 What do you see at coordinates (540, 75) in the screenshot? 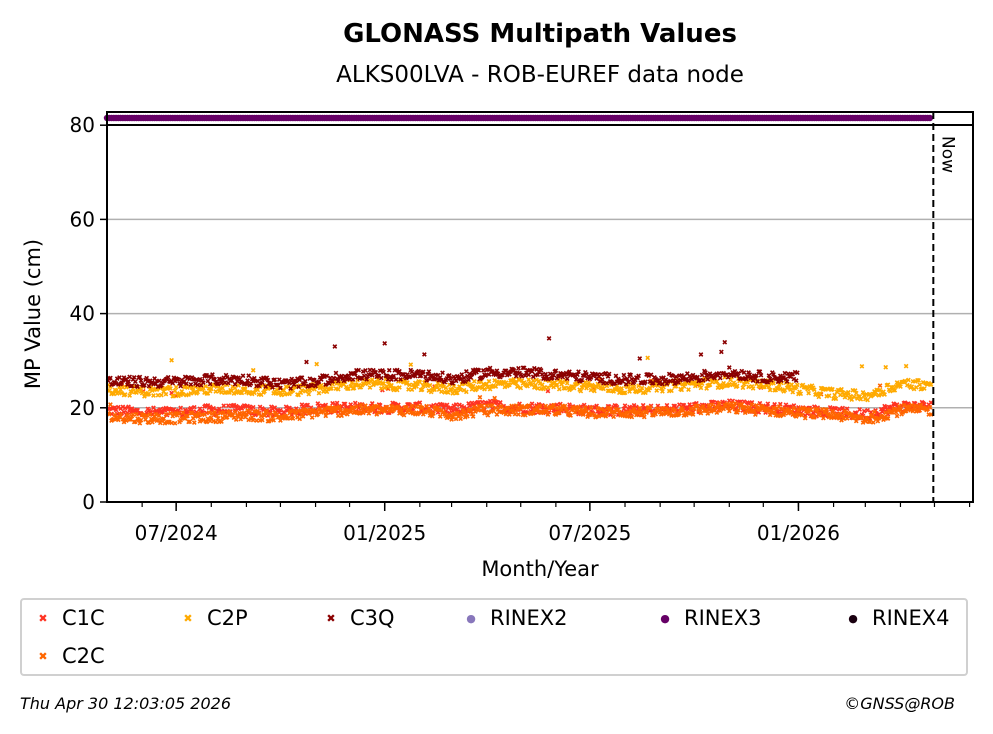
I see `chart-subtitle: ALKS00LVA - ROB-EUREF data node` at bounding box center [540, 75].